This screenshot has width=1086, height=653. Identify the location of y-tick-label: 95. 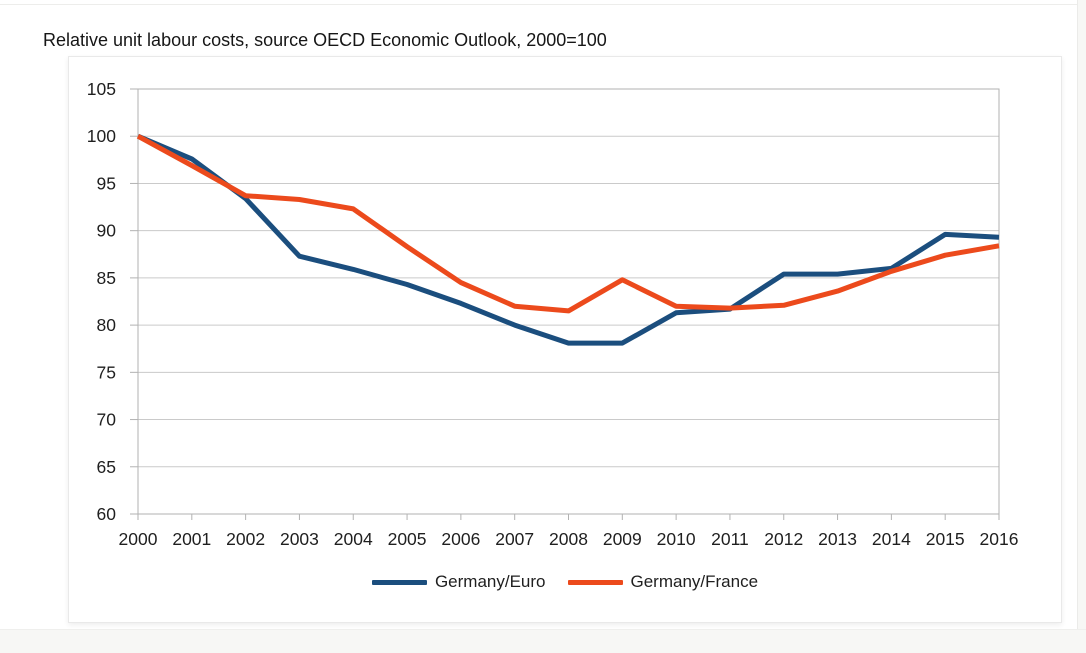
(106, 183).